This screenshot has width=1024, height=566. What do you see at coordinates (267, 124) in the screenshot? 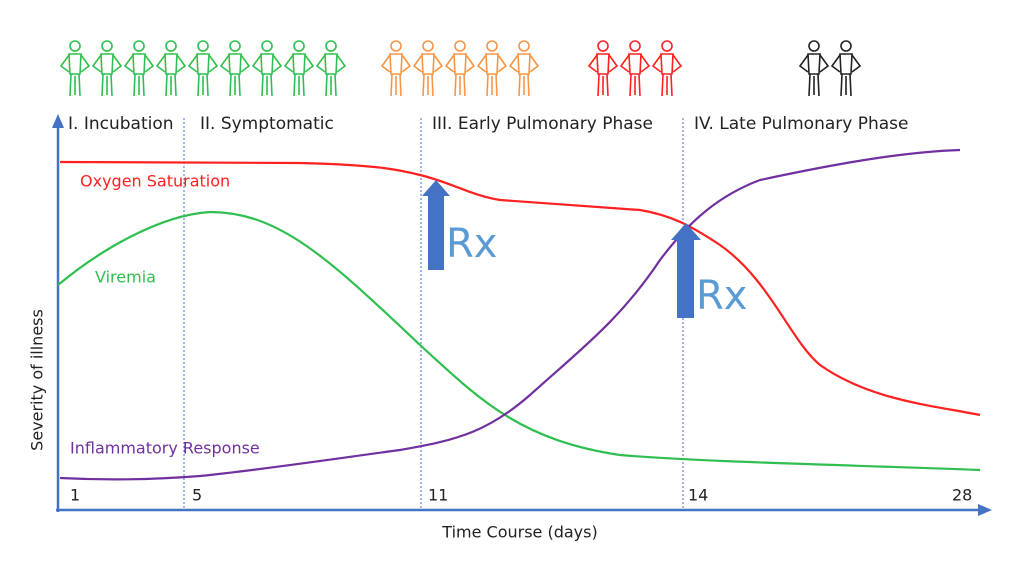
I see `phase-label: II. Symptomatic` at bounding box center [267, 124].